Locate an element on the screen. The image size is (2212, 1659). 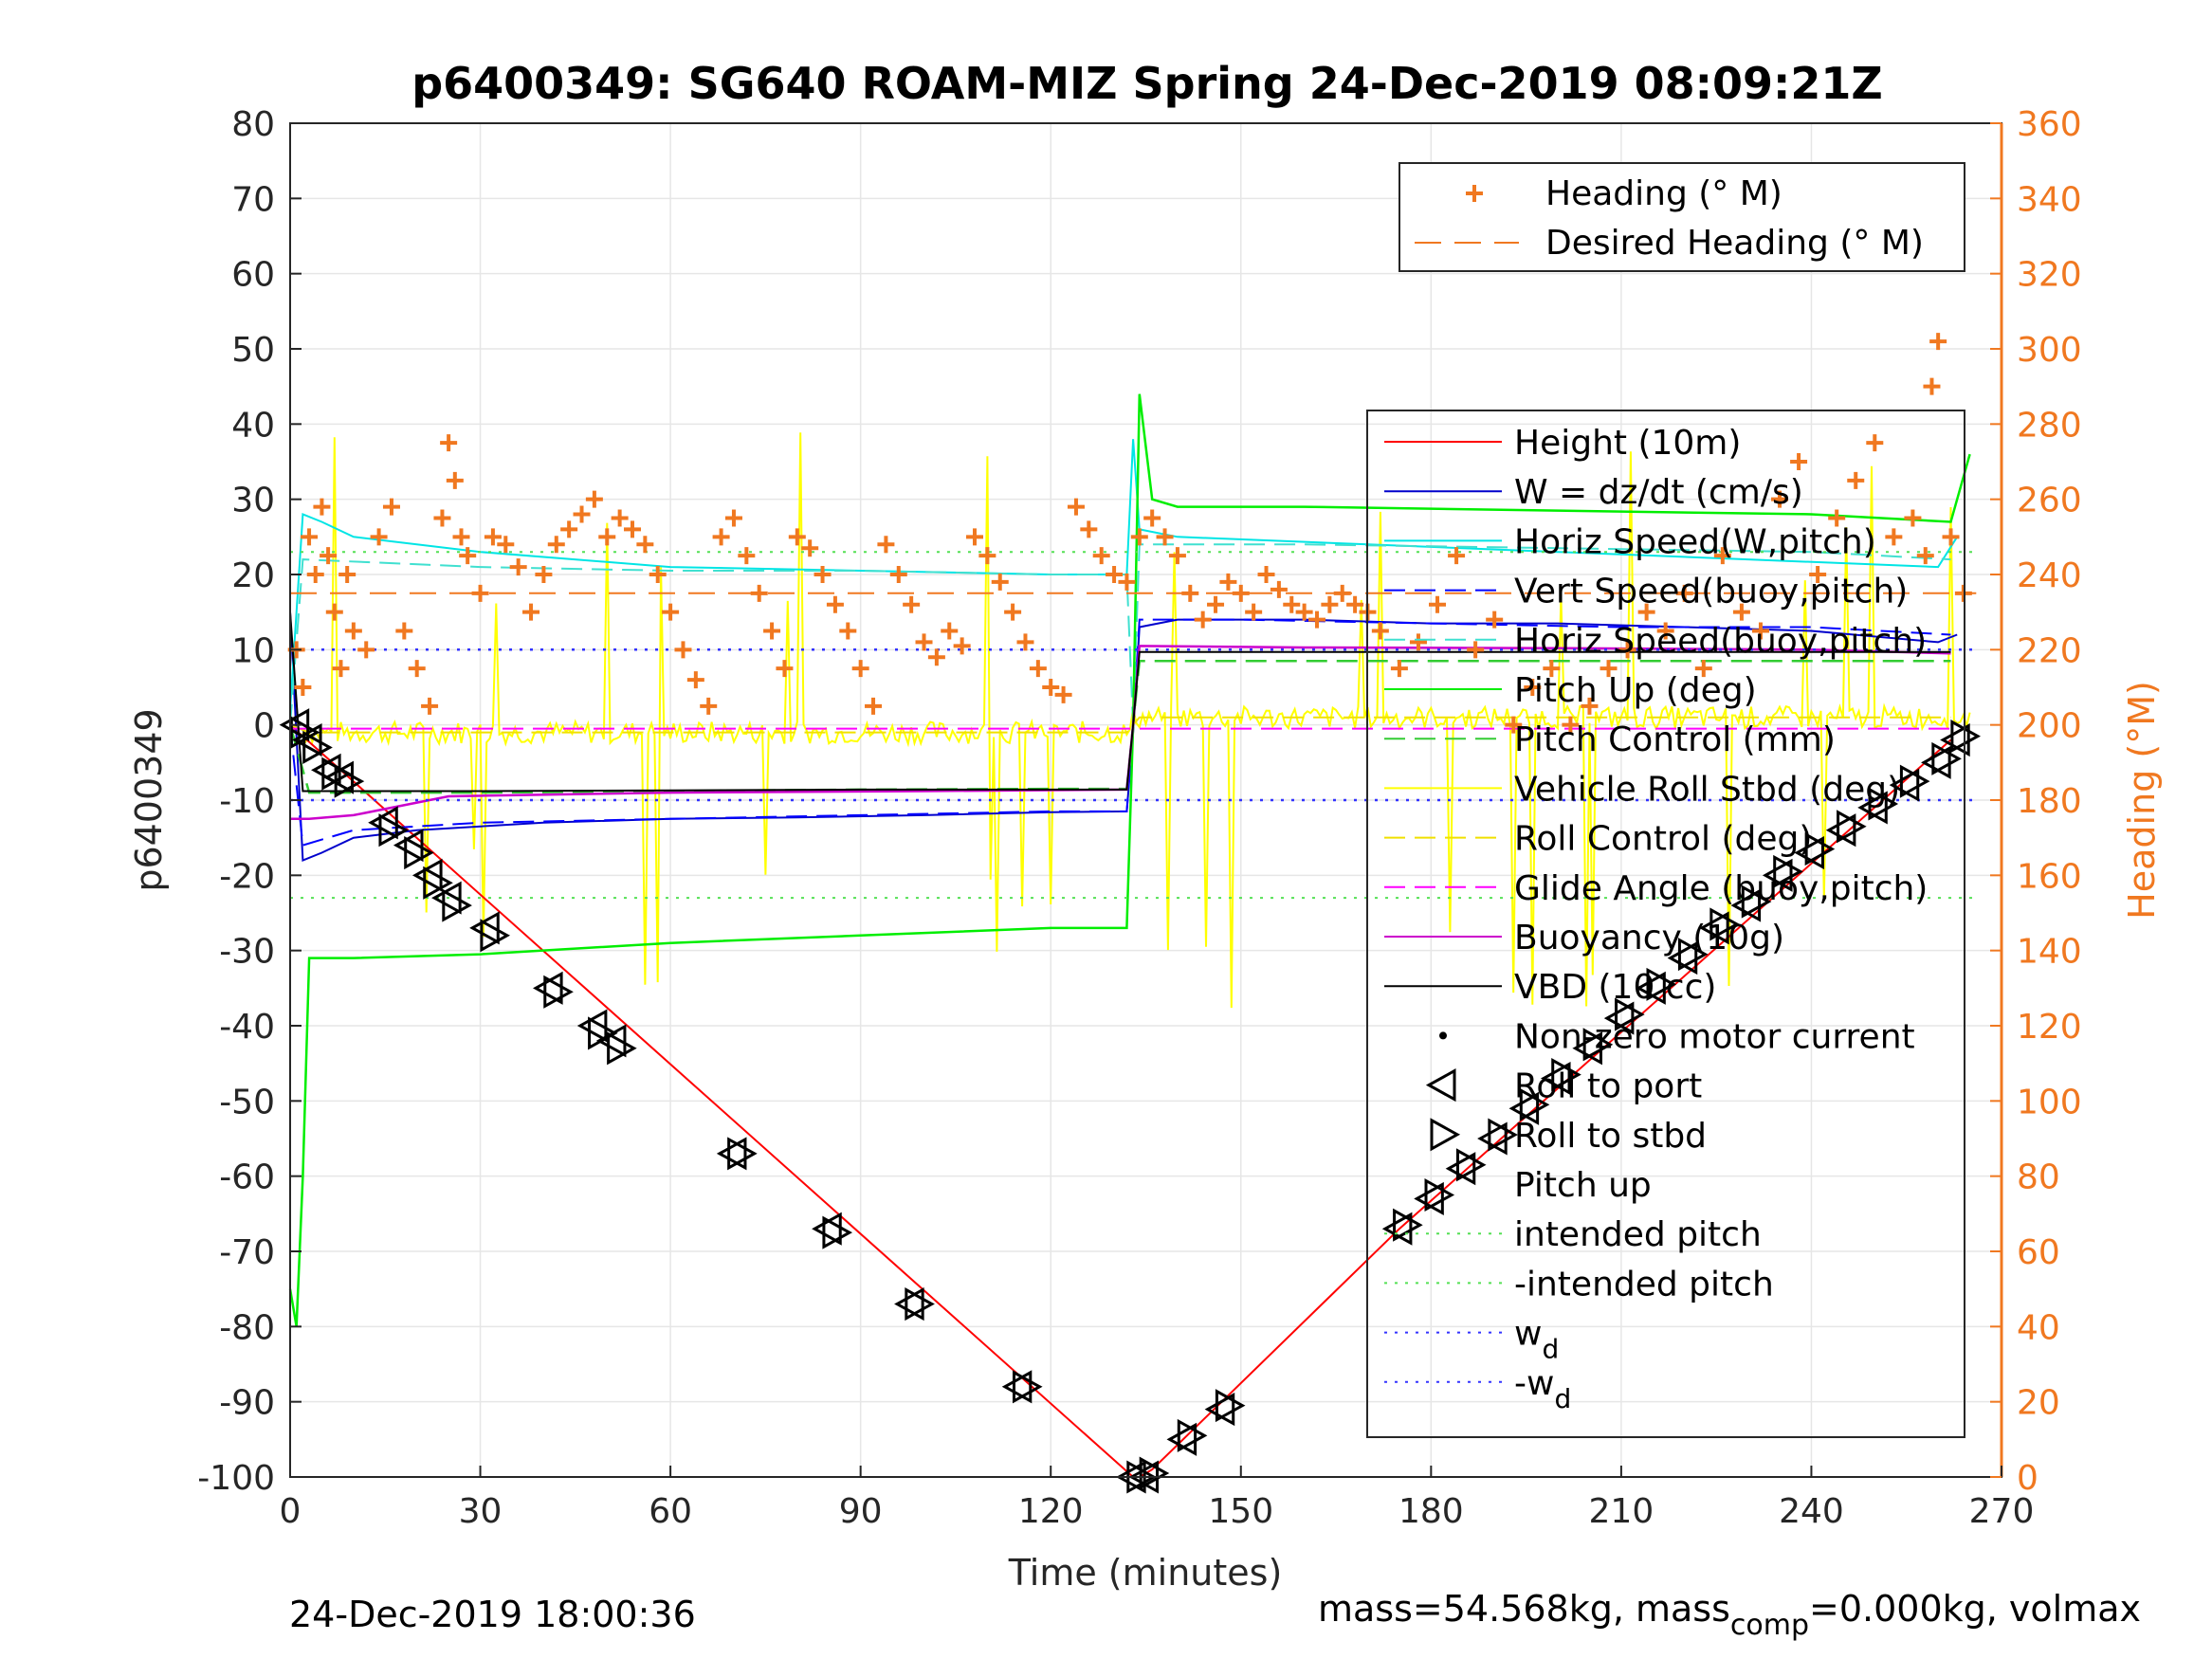
legend-label-12: Non-zero motor current is located at coordinates (1714, 1036).